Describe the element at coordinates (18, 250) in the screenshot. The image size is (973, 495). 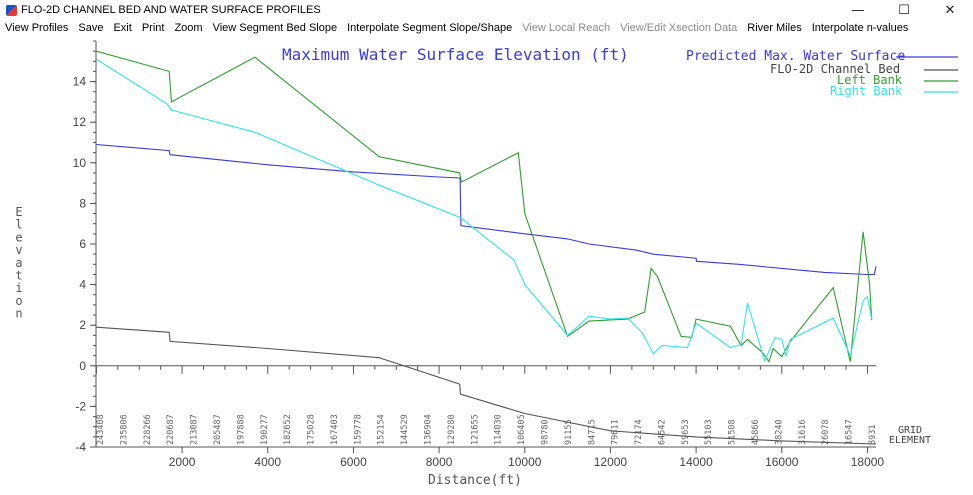
I see `y-axis-label-char: v` at that location.